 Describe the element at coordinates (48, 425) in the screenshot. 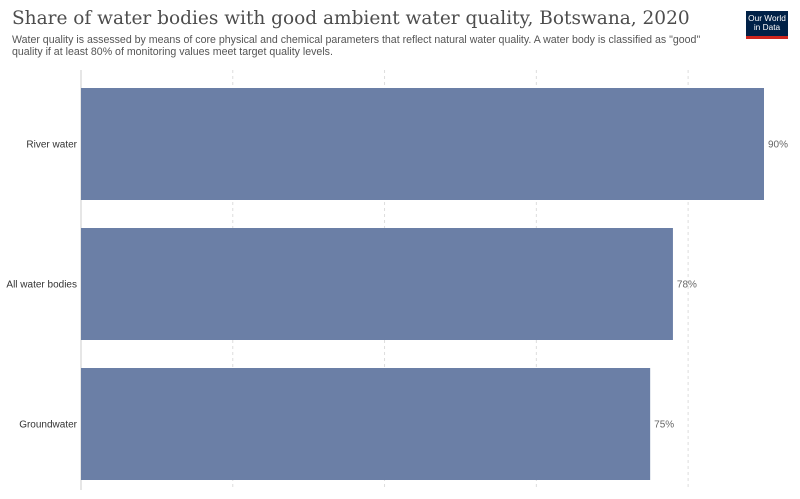

I see `category-label: Groundwater` at that location.